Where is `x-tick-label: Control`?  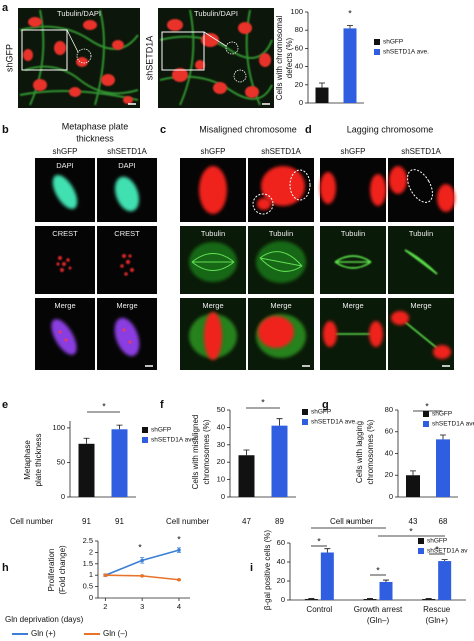
x-tick-label: Control is located at coordinates (319, 609).